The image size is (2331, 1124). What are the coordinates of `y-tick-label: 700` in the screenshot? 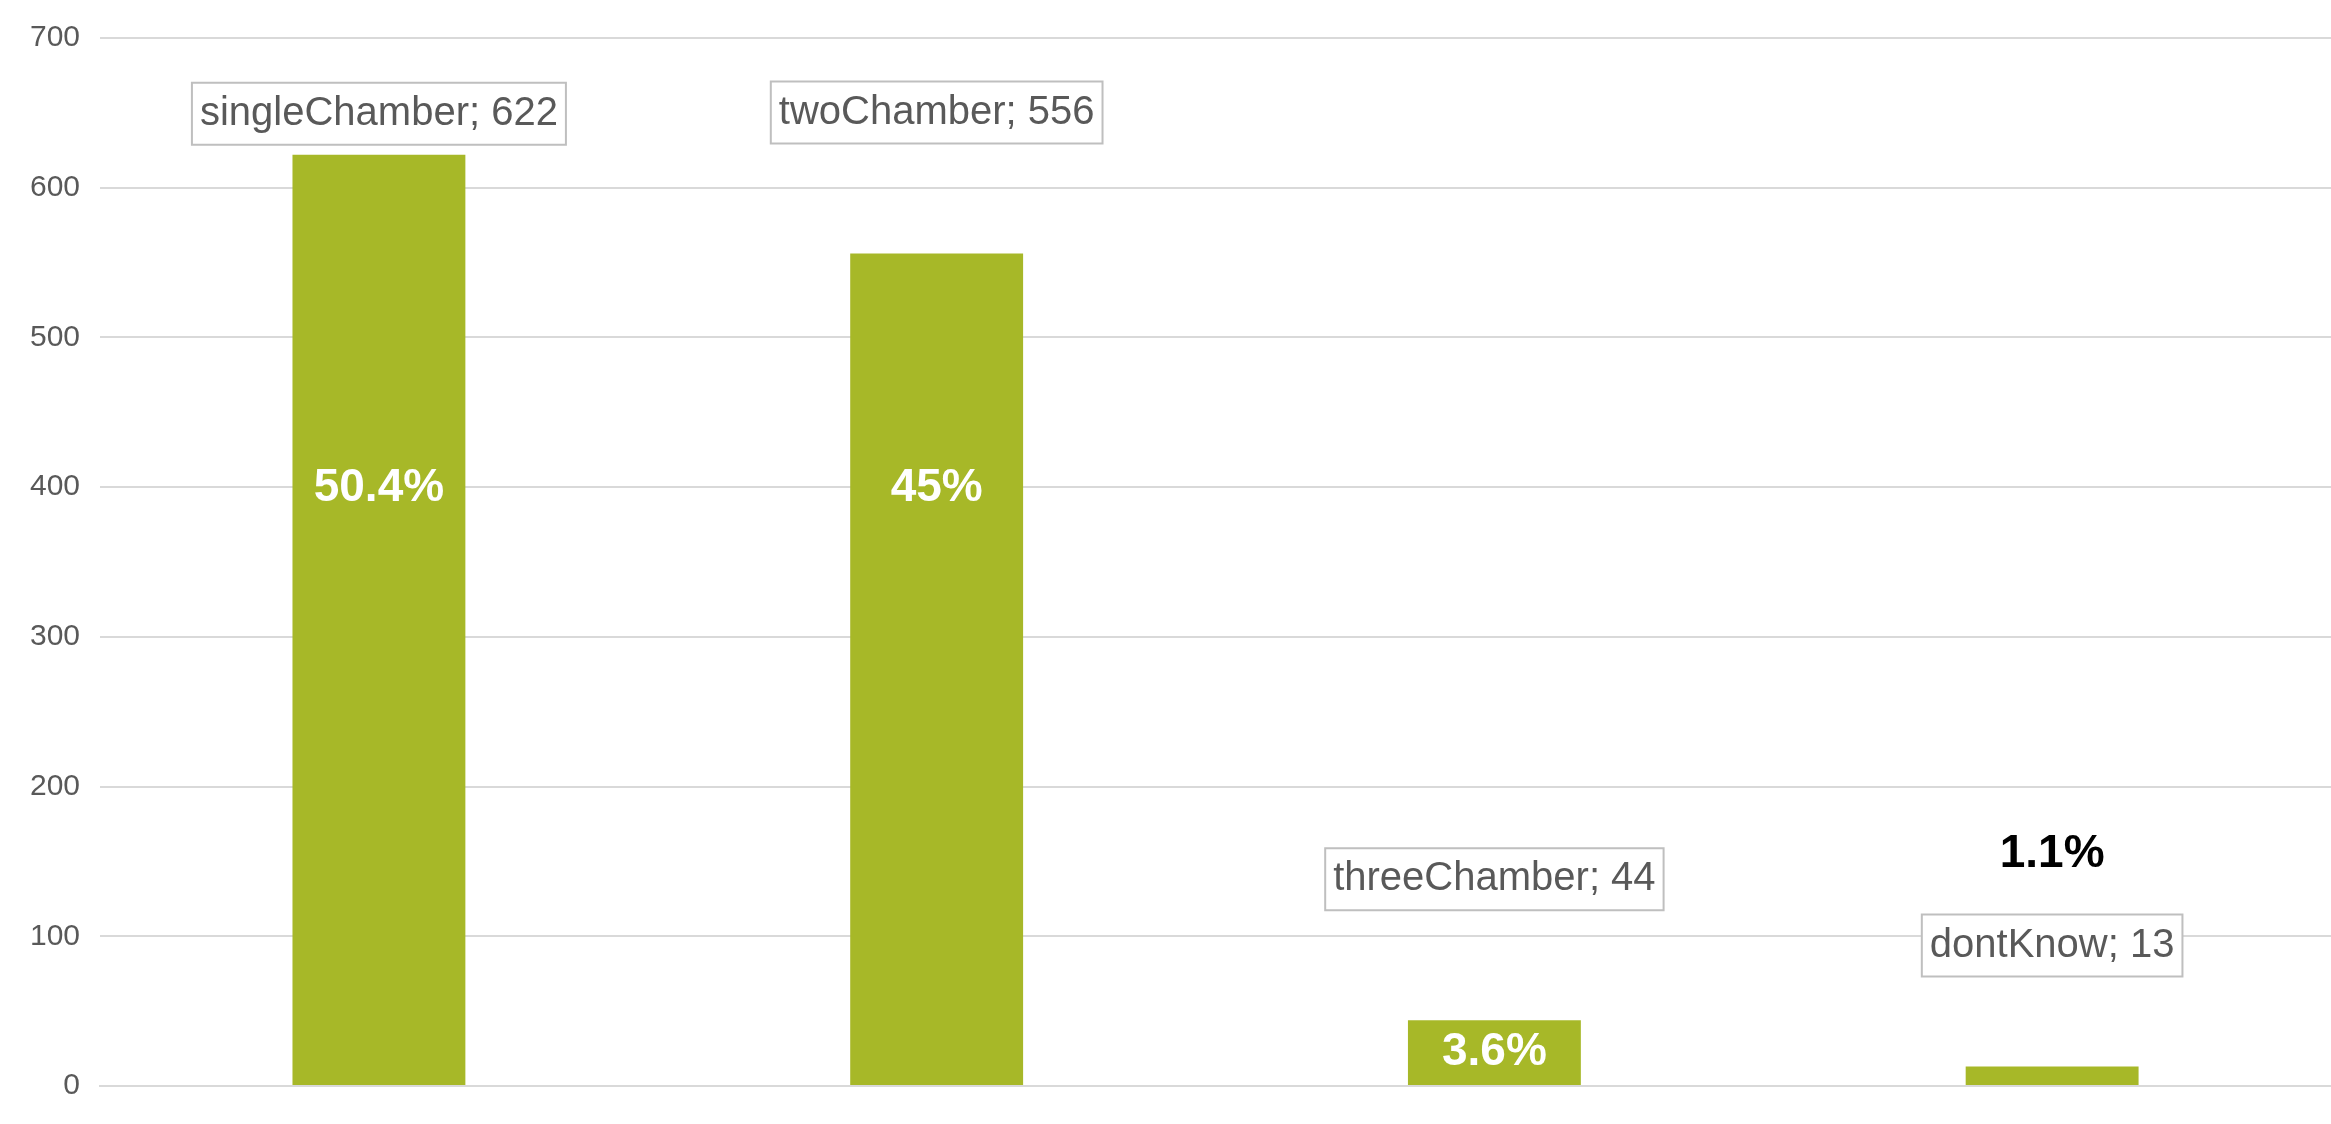 It's located at (55, 36).